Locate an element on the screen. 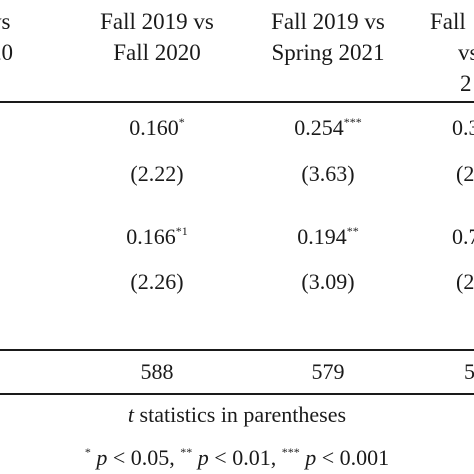 Image resolution: width=474 pixels, height=474 pixels. tstat-note: t statistics in parentheses is located at coordinates (237, 415).